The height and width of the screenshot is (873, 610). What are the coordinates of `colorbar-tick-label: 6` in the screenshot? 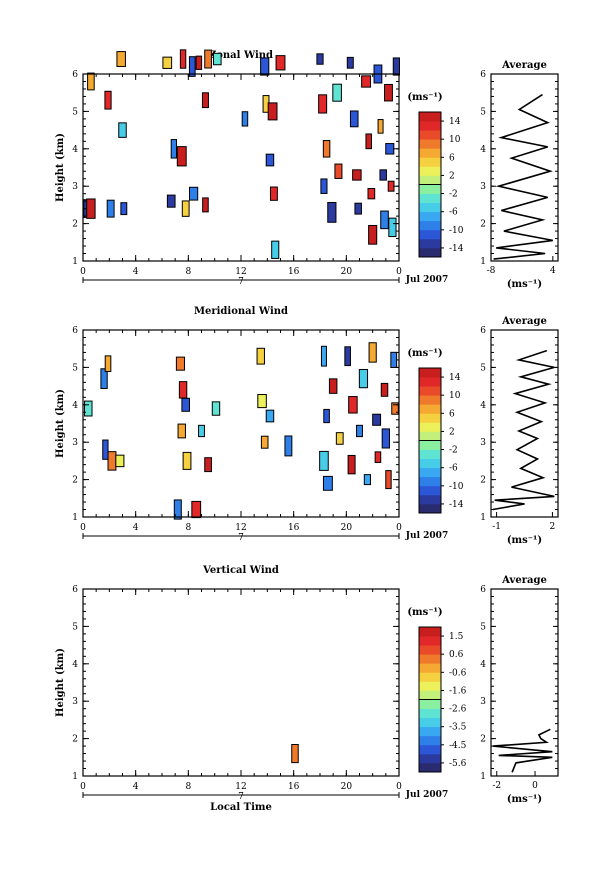 It's located at (452, 158).